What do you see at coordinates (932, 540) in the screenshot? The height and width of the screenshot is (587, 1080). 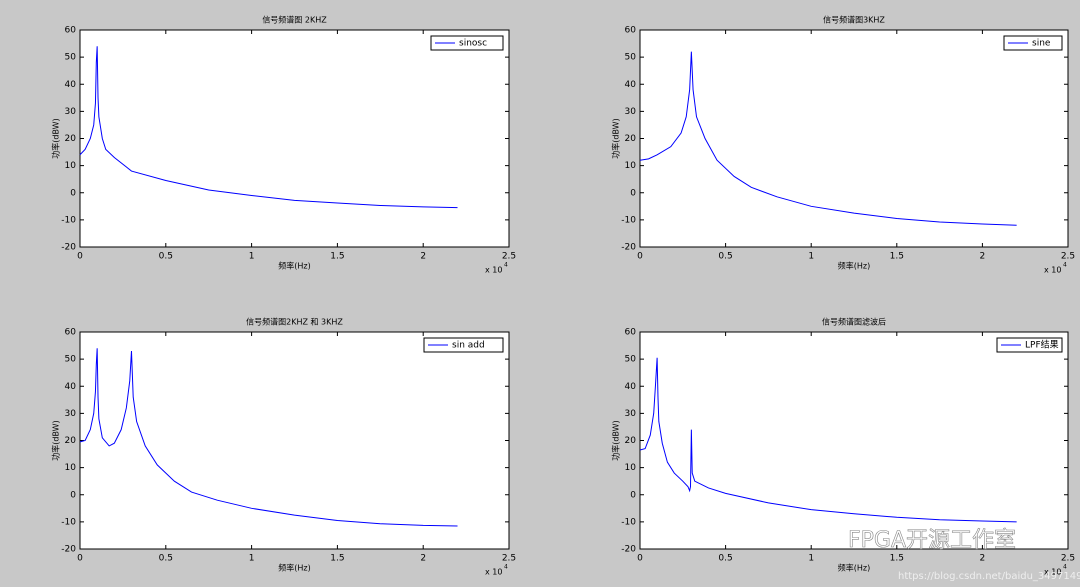 I see `watermark: FPGA开源工作室` at bounding box center [932, 540].